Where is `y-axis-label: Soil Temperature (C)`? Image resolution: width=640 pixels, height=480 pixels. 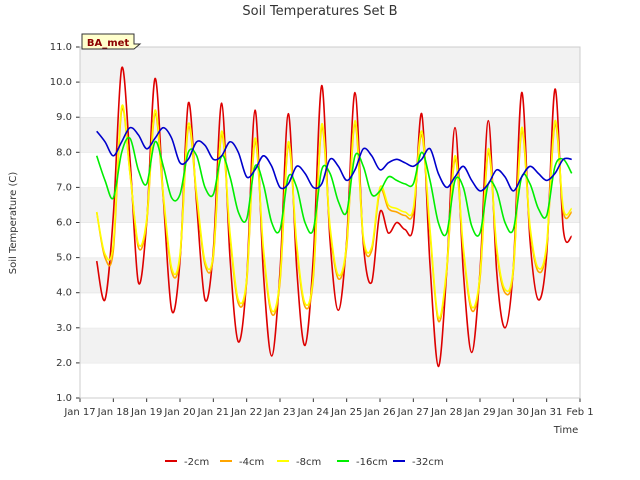
y-axis-label: Soil Temperature (C) is located at coordinates (13, 223).